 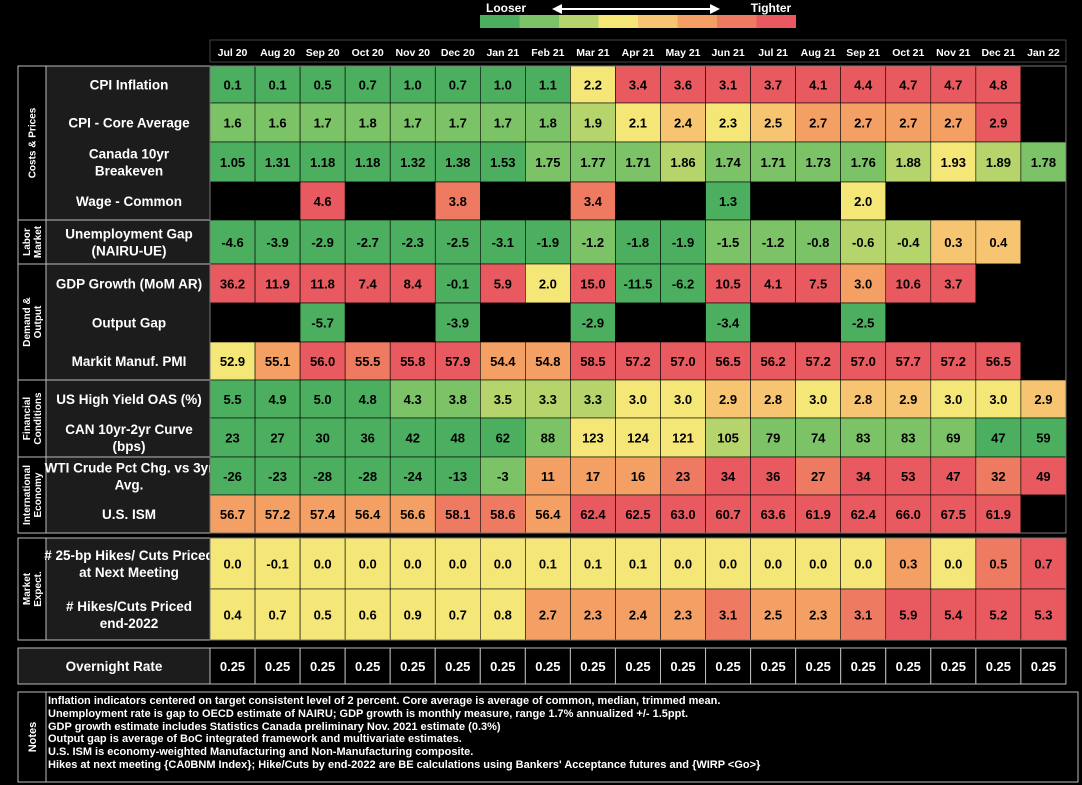 I want to click on cell-value: 1.89, so click(x=998, y=162).